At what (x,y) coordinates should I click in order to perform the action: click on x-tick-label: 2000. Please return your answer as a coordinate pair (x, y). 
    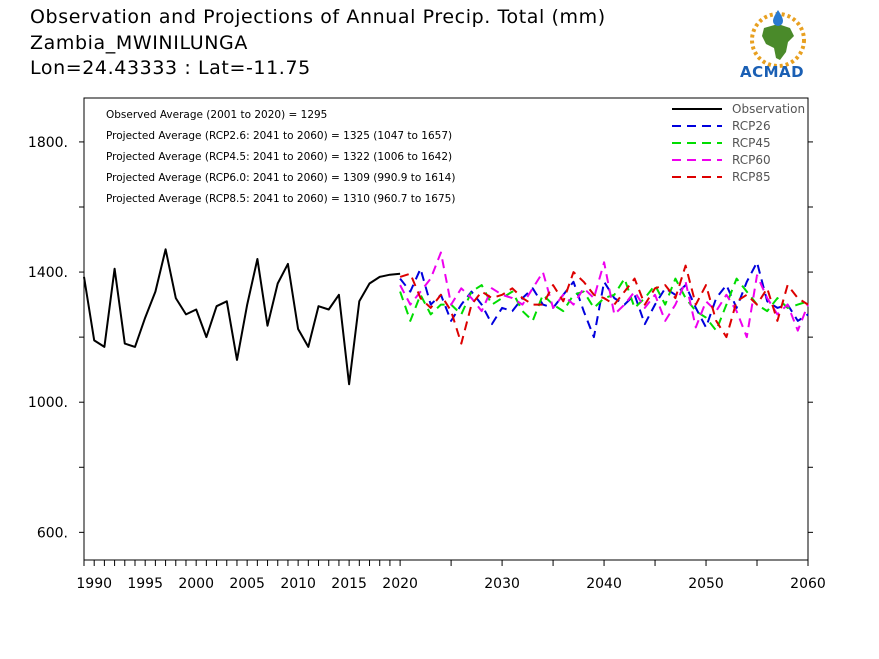
    Looking at the image, I should click on (196, 584).